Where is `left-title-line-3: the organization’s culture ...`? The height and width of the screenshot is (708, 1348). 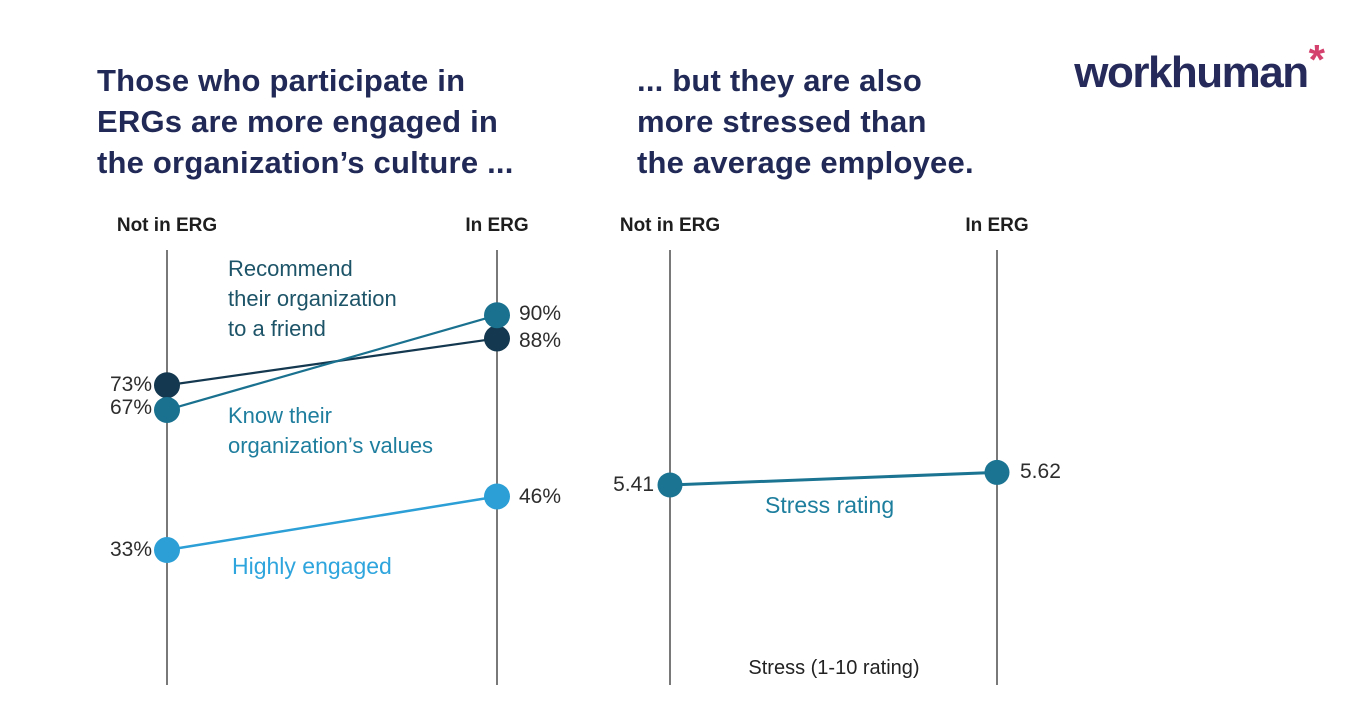
left-title-line-3: the organization’s culture ... is located at coordinates (305, 162).